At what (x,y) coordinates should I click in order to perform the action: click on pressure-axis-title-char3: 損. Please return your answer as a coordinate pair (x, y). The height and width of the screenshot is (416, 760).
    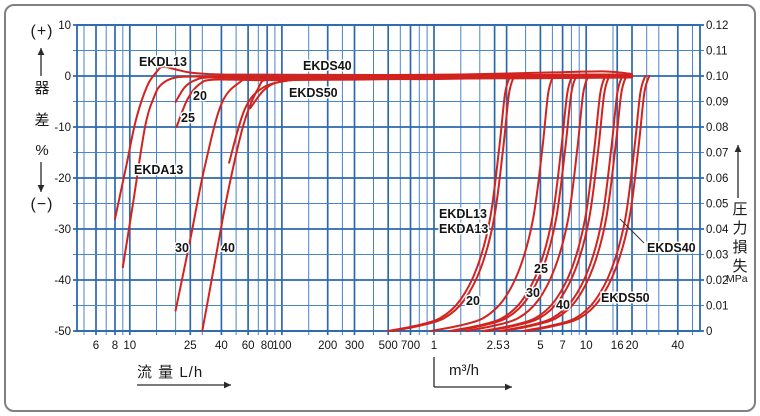
    Looking at the image, I should click on (740, 247).